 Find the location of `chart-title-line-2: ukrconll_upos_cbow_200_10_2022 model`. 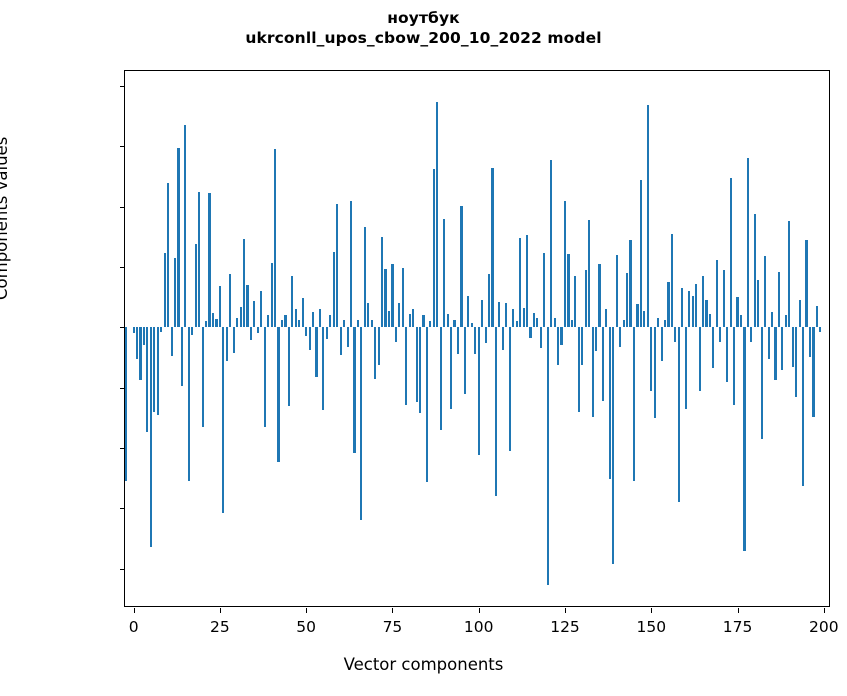

chart-title-line-2: ukrconll_upos_cbow_200_10_2022 model is located at coordinates (423, 38).